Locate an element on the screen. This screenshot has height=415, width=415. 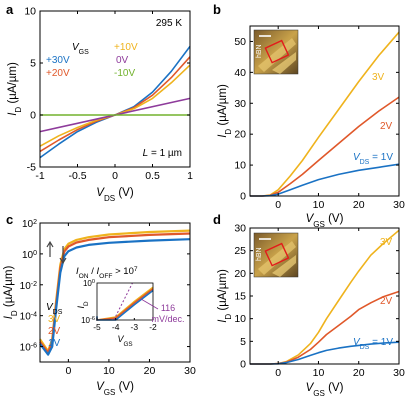
x-tick-label: 0.5 is located at coordinates (152, 176).